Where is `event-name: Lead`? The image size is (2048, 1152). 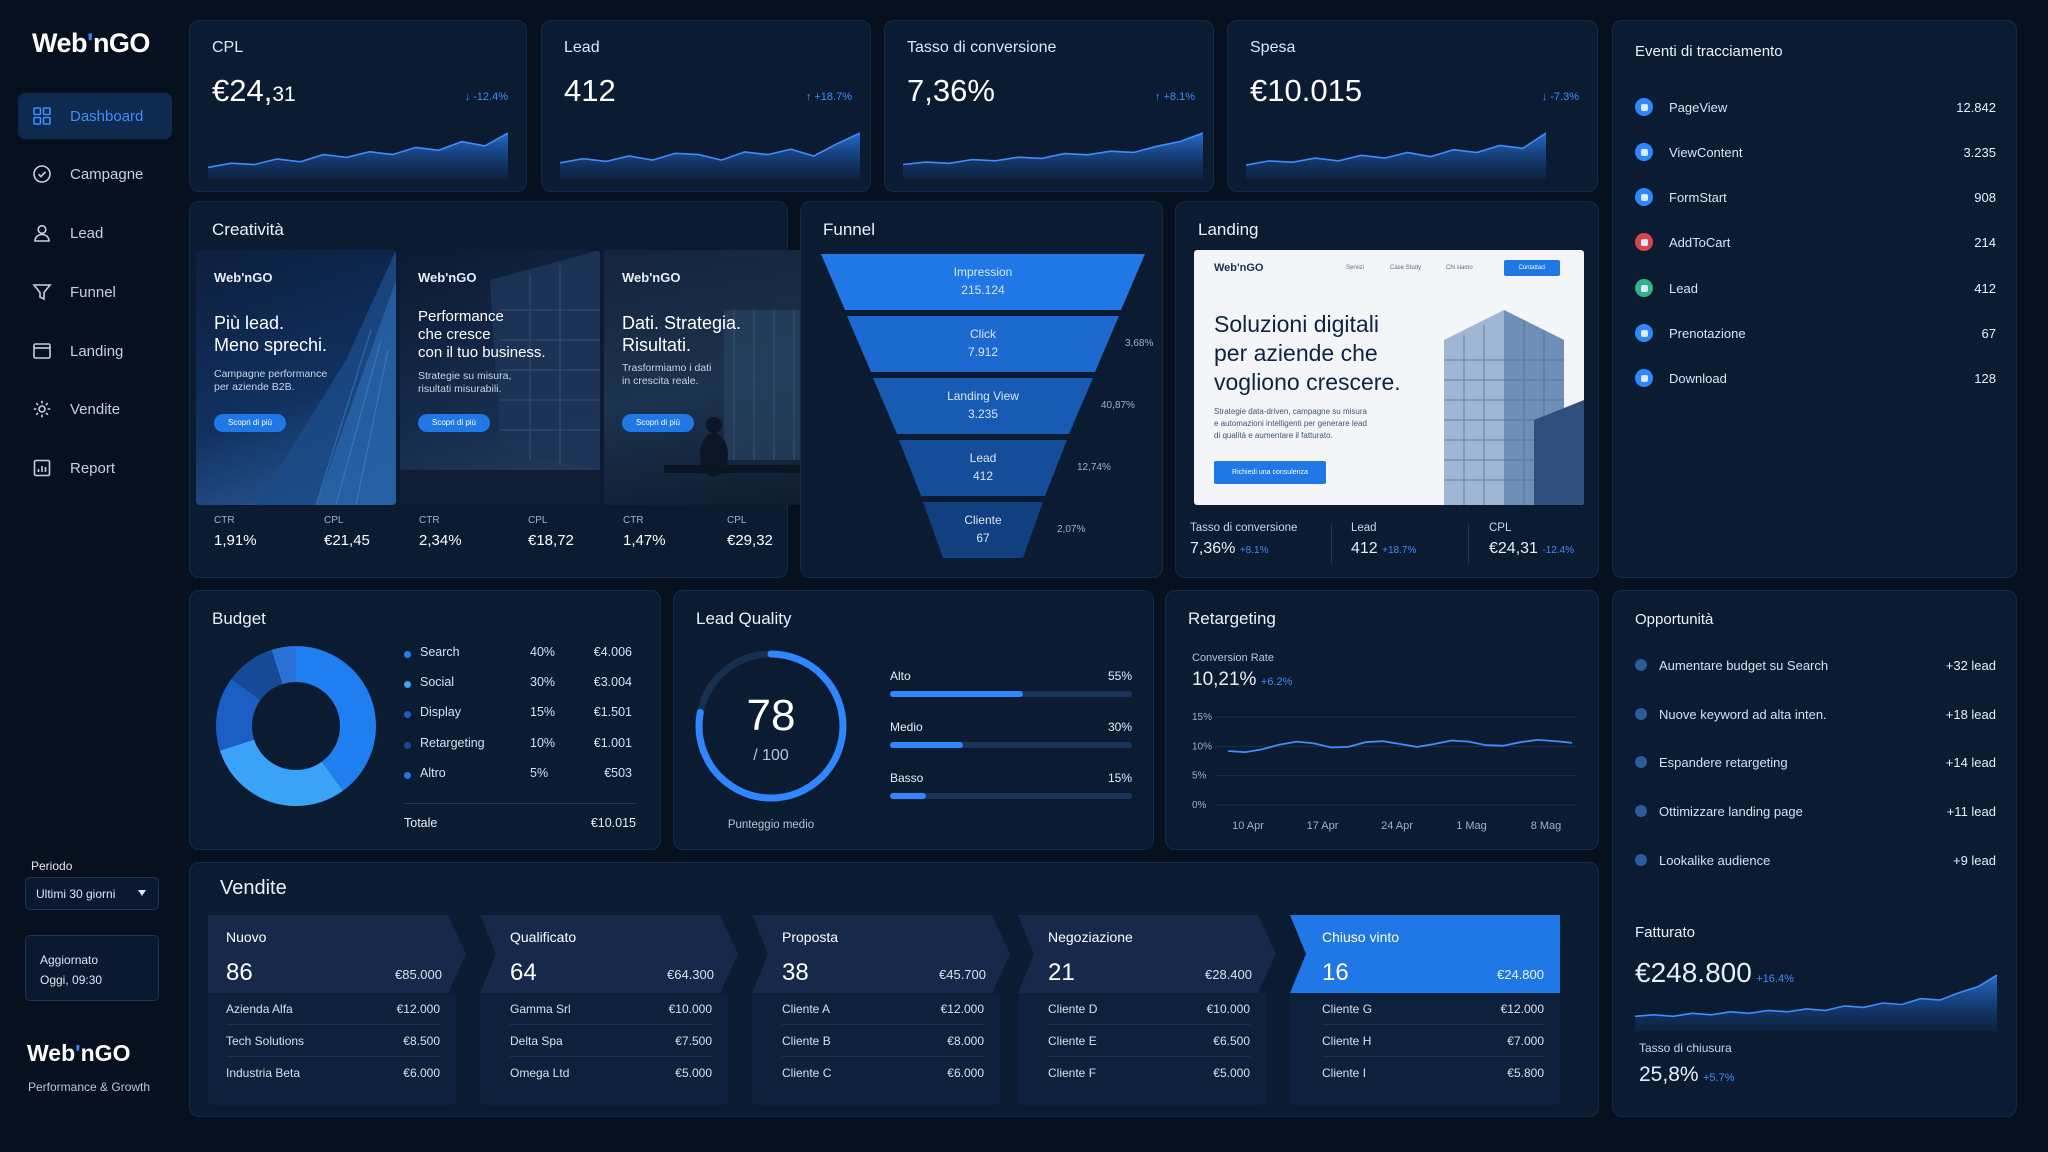 event-name: Lead is located at coordinates (1683, 288).